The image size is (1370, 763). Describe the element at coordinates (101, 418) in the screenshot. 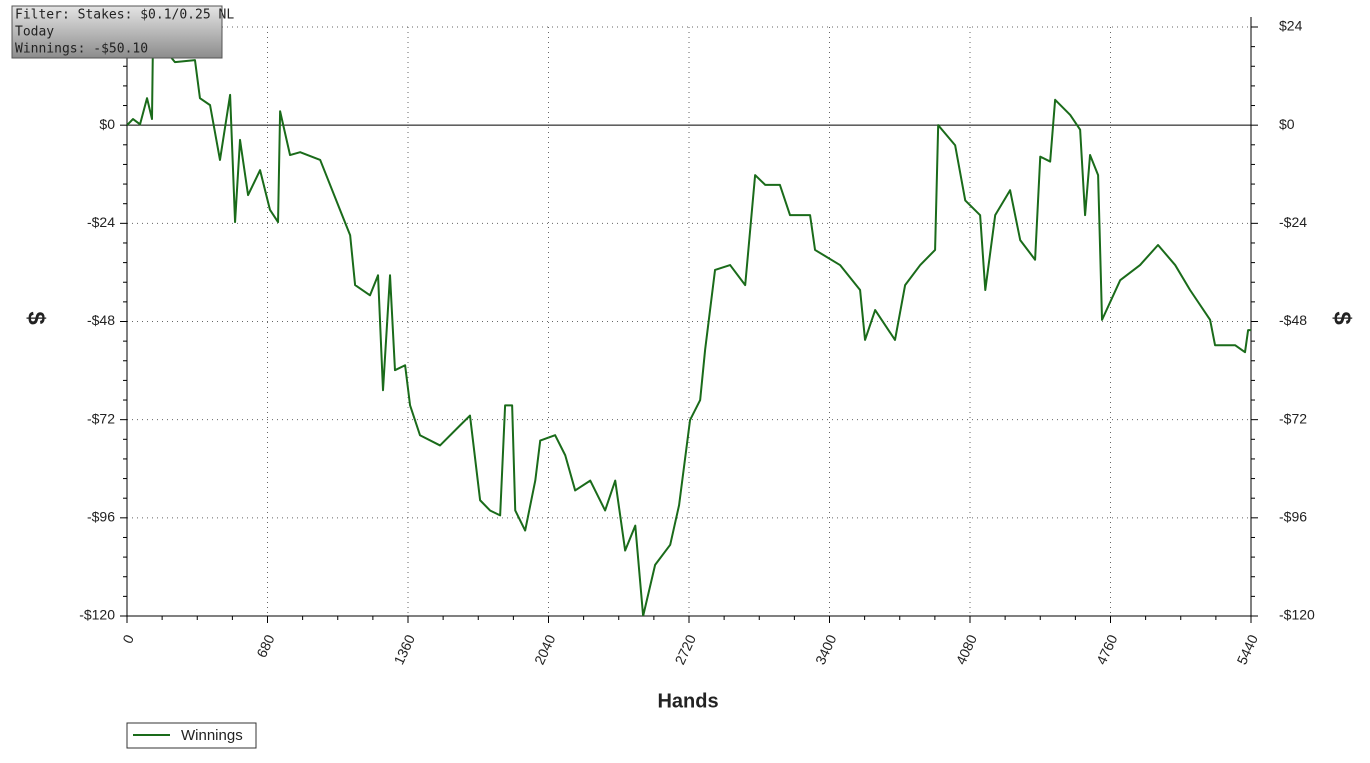

I see `y-tick-label: -$72` at that location.